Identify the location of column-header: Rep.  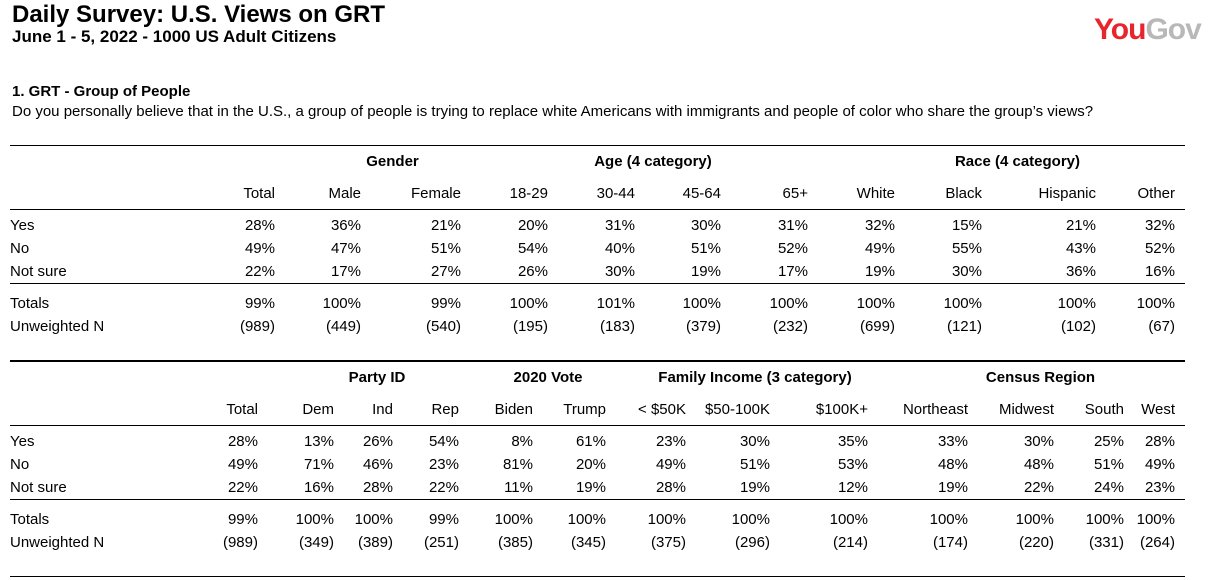
(445, 409).